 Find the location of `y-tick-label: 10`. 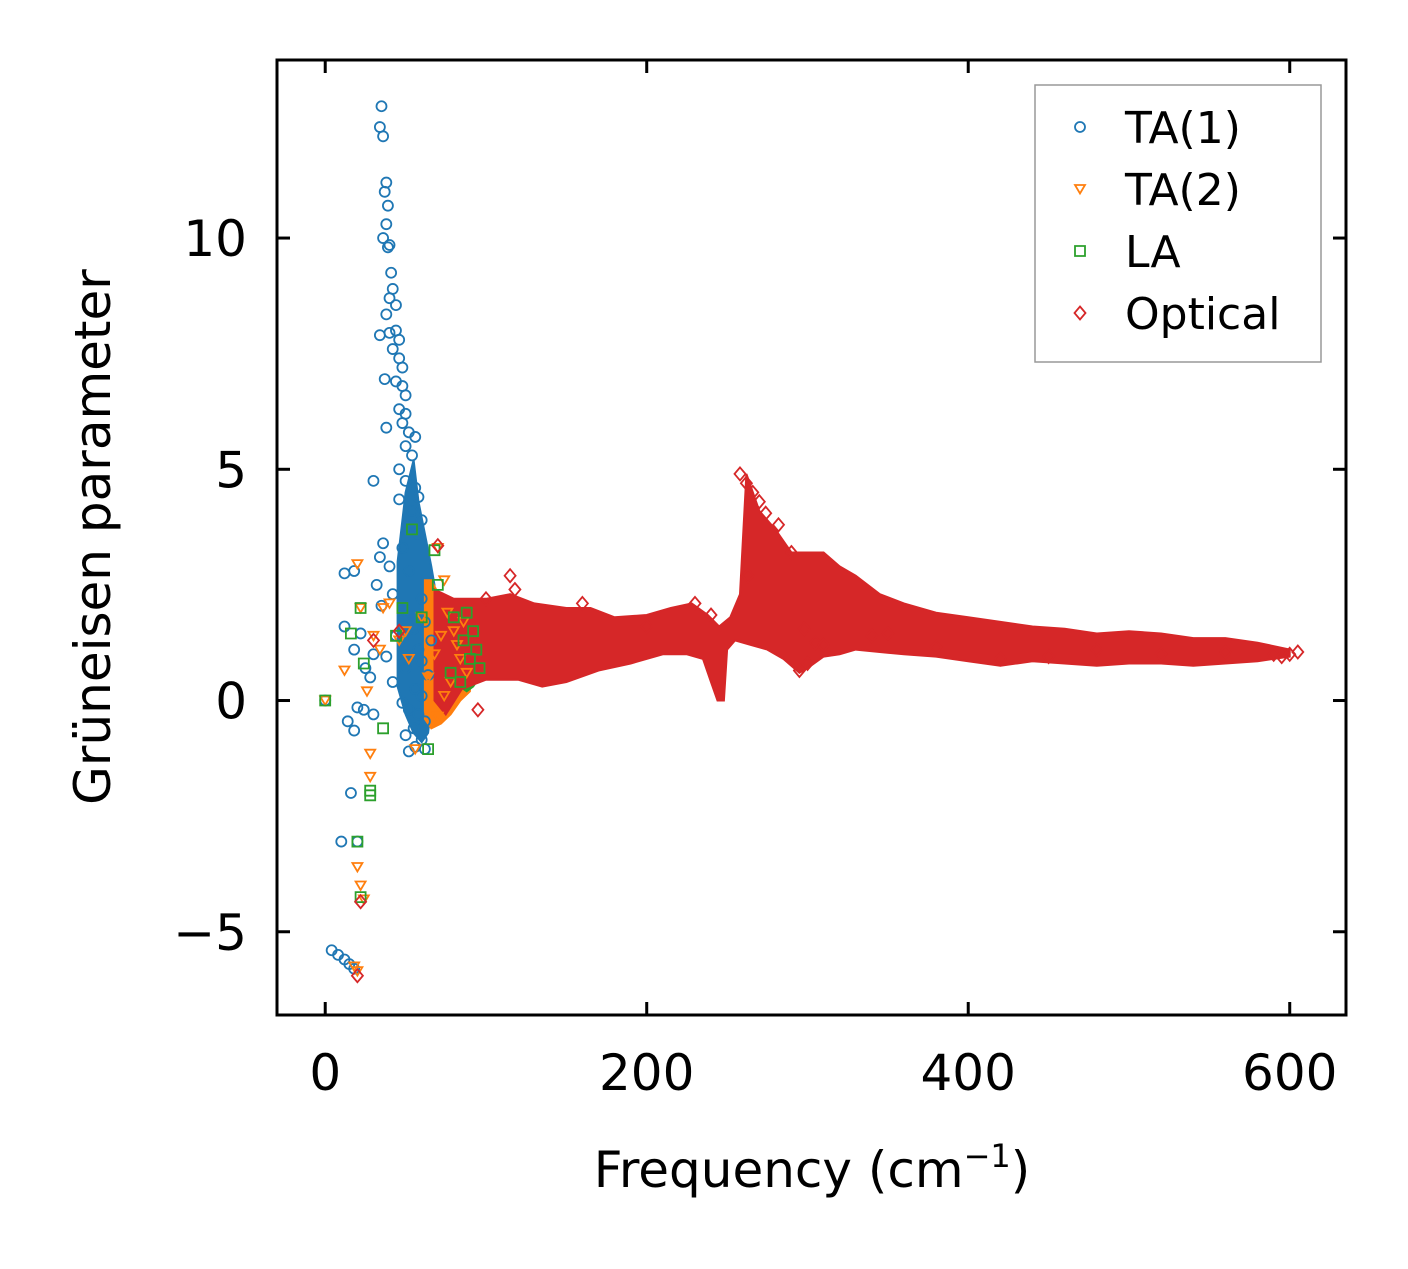

y-tick-label: 10 is located at coordinates (215, 239).